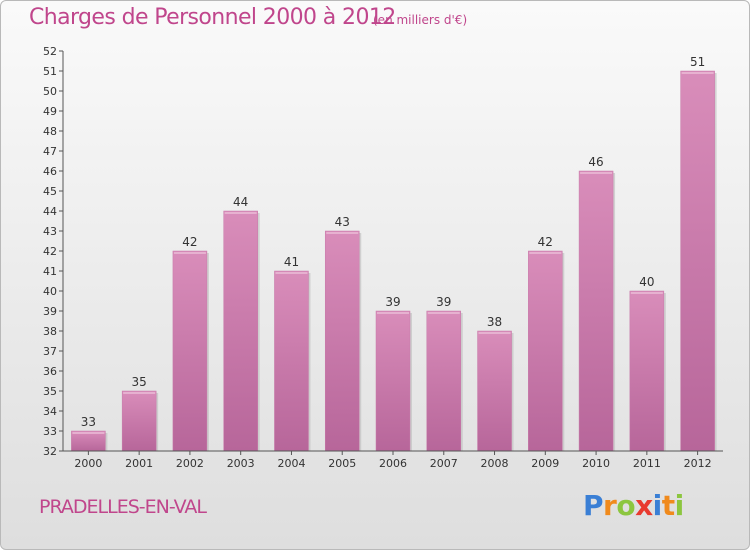 The width and height of the screenshot is (750, 550). I want to click on x-tick-label: 2010, so click(596, 463).